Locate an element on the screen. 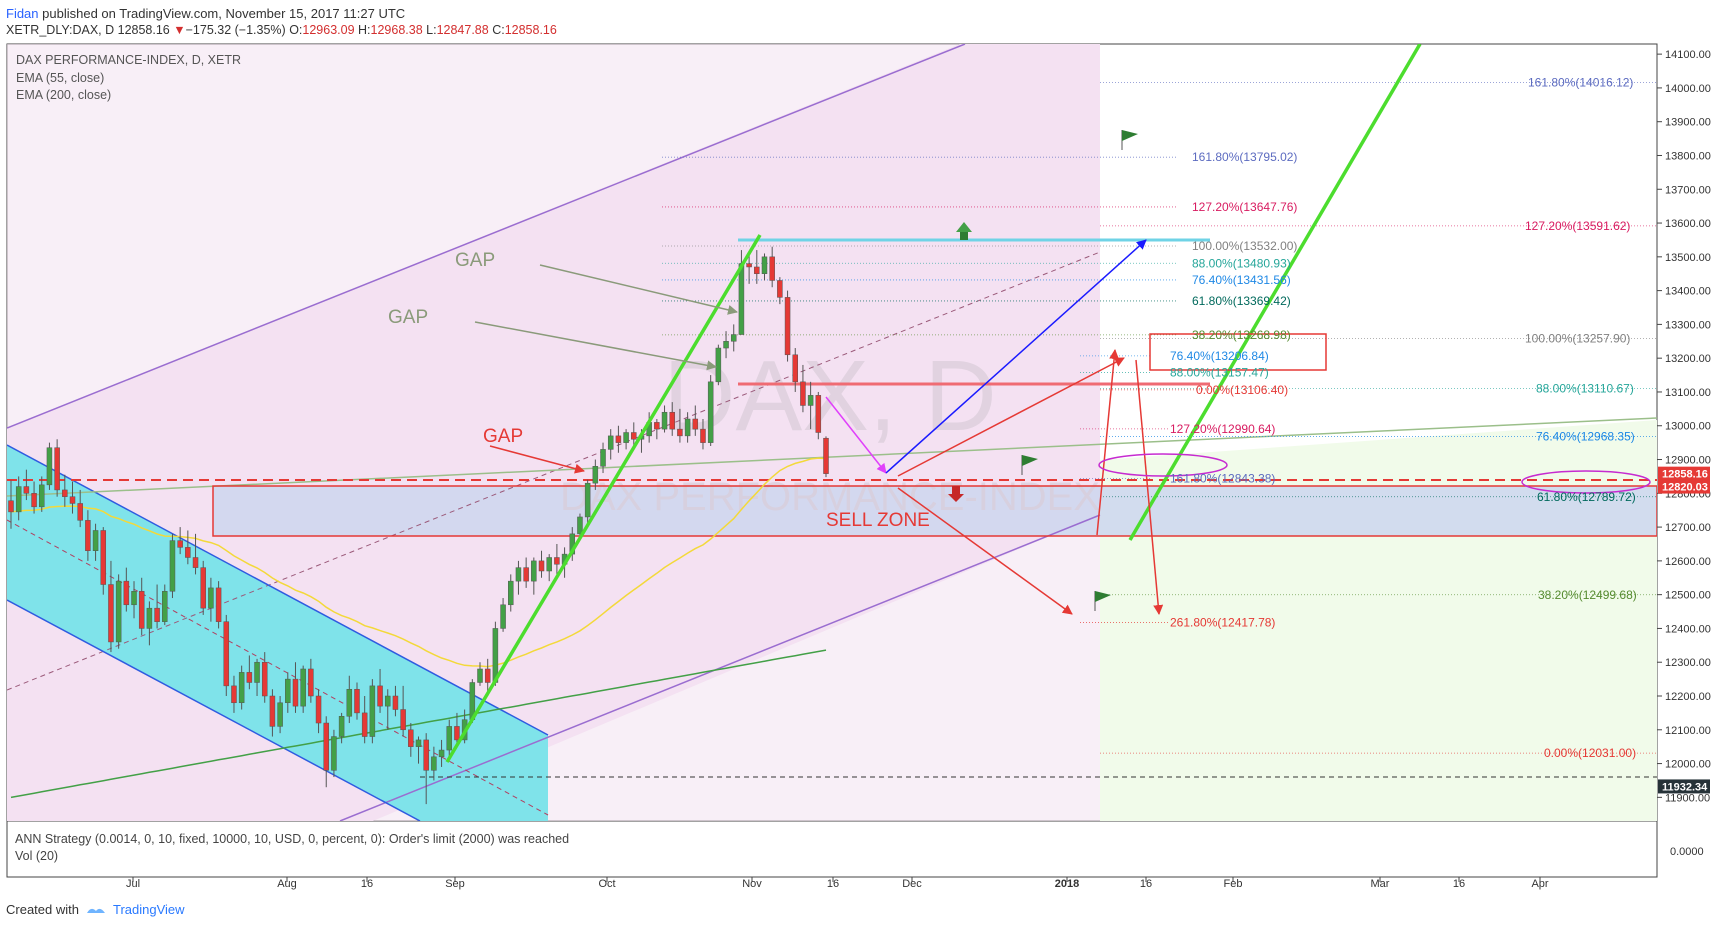 This screenshot has height=929, width=1723. price-tick-label: 13900.00 is located at coordinates (1688, 123).